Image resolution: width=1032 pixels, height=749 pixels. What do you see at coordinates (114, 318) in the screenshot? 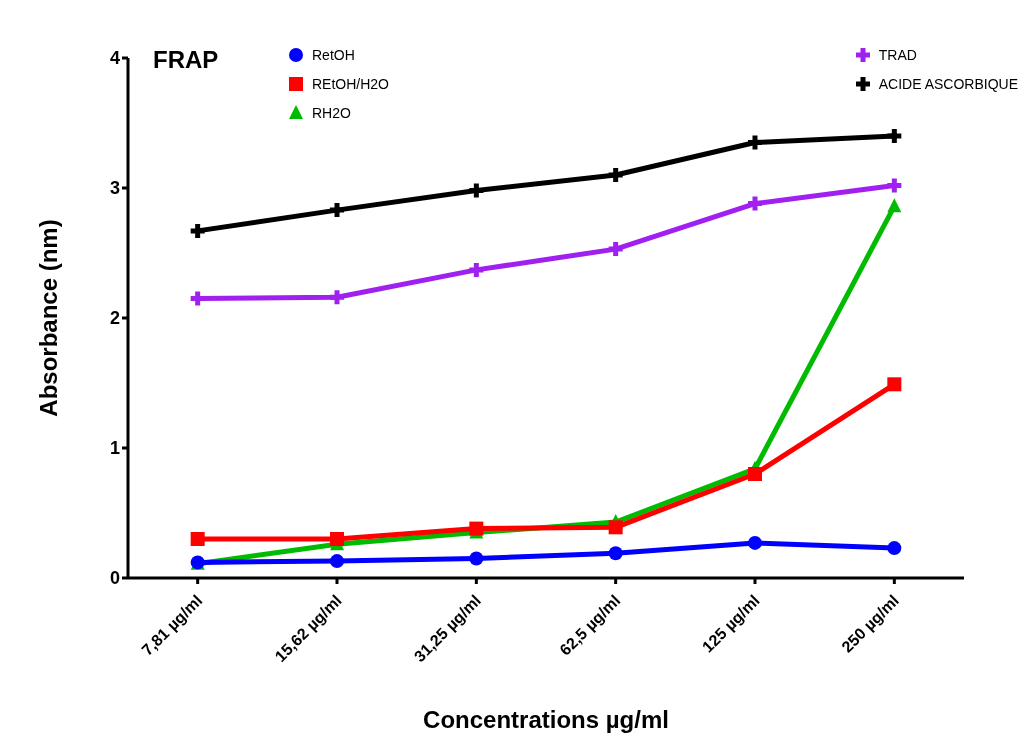
I see `y-tick-label: 2` at bounding box center [114, 318].